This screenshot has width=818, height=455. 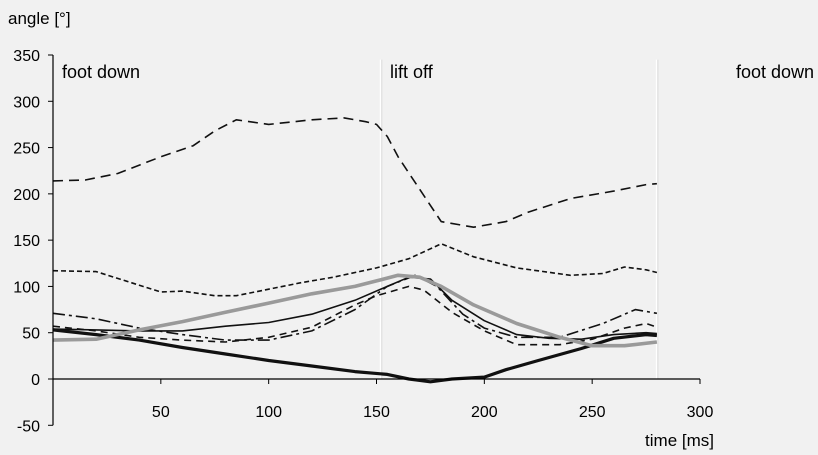 I want to click on x-tick-label: 100, so click(x=268, y=412).